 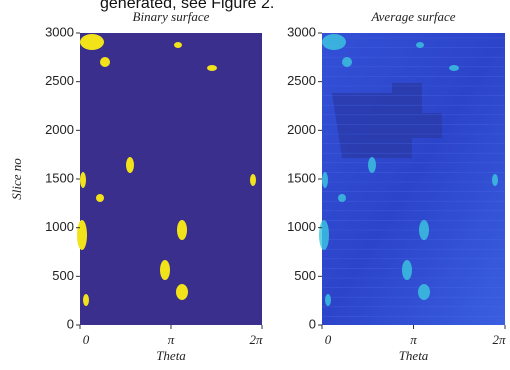 What do you see at coordinates (171, 16) in the screenshot?
I see `panel-title: Binary surface` at bounding box center [171, 16].